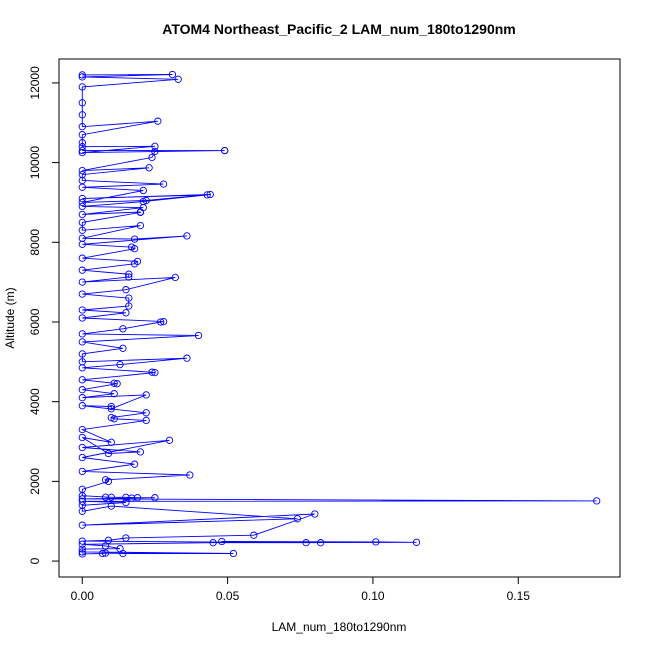 This screenshot has height=650, width=650. Describe the element at coordinates (35, 321) in the screenshot. I see `y-tick-label: 6000` at that location.